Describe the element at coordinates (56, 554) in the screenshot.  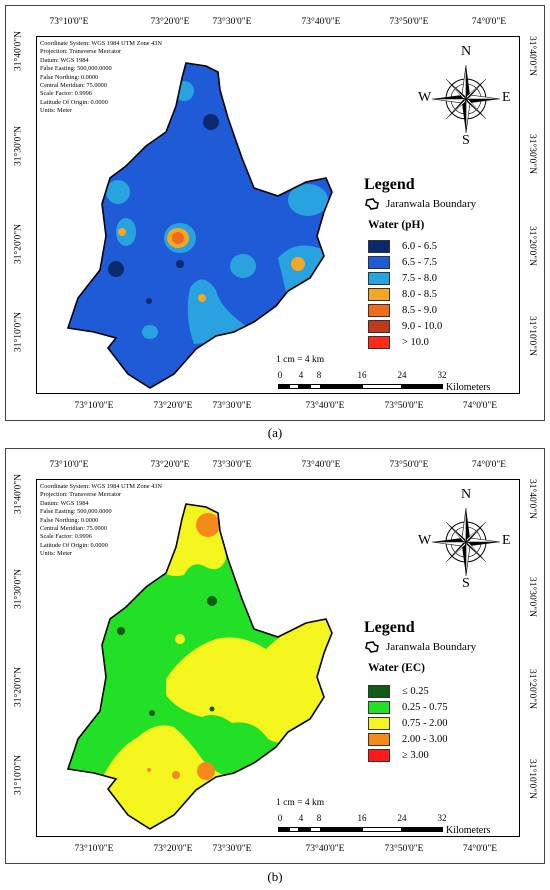
I see `meta-line: Units: Meter` at that location.